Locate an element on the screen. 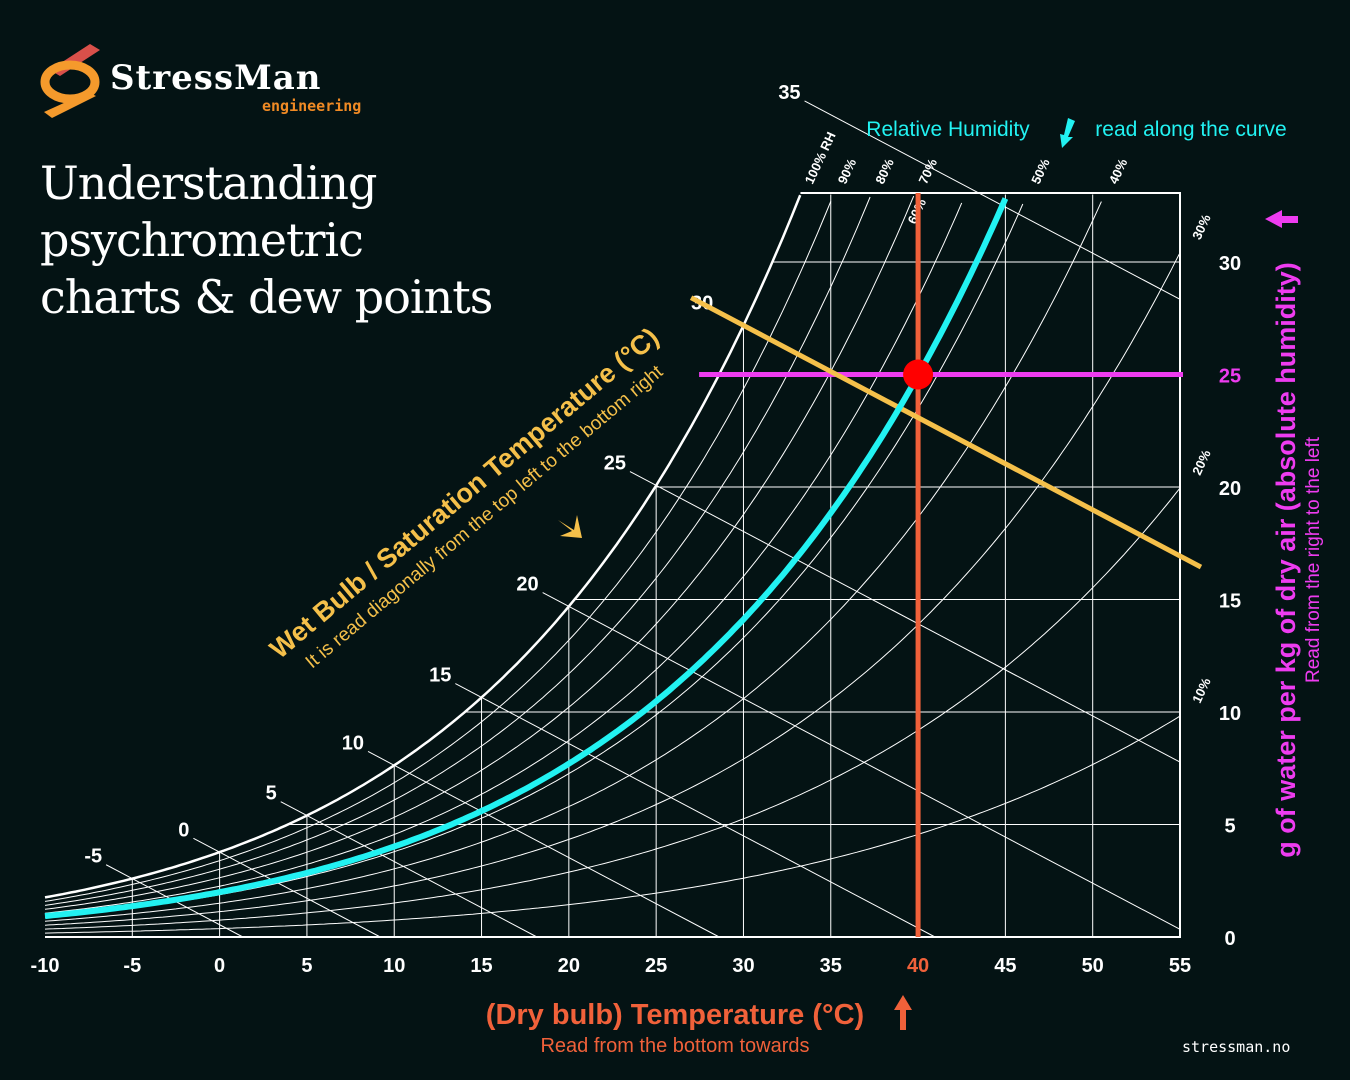  arrow-up-icon is located at coordinates (903, 1012).